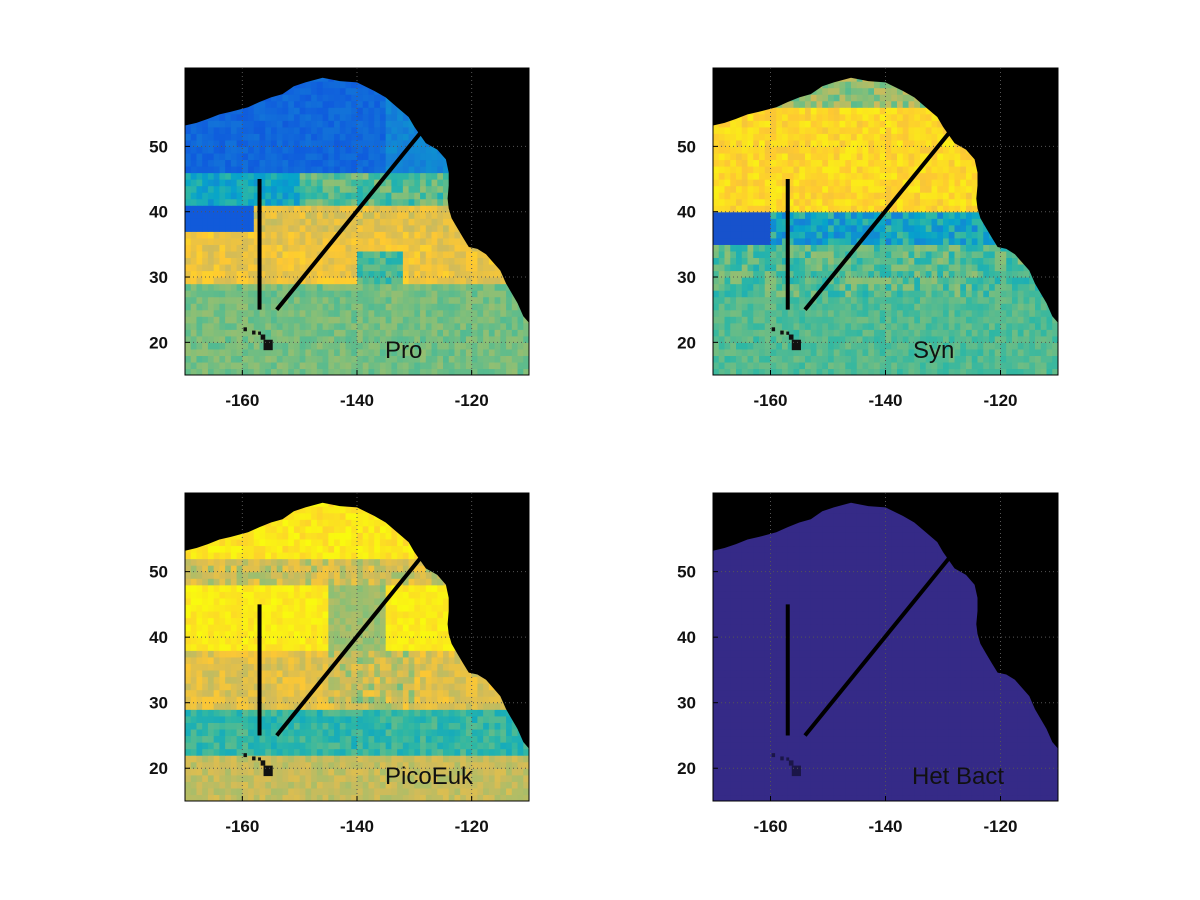 The image size is (1200, 900). I want to click on heatmap-hetbact, so click(885, 647).